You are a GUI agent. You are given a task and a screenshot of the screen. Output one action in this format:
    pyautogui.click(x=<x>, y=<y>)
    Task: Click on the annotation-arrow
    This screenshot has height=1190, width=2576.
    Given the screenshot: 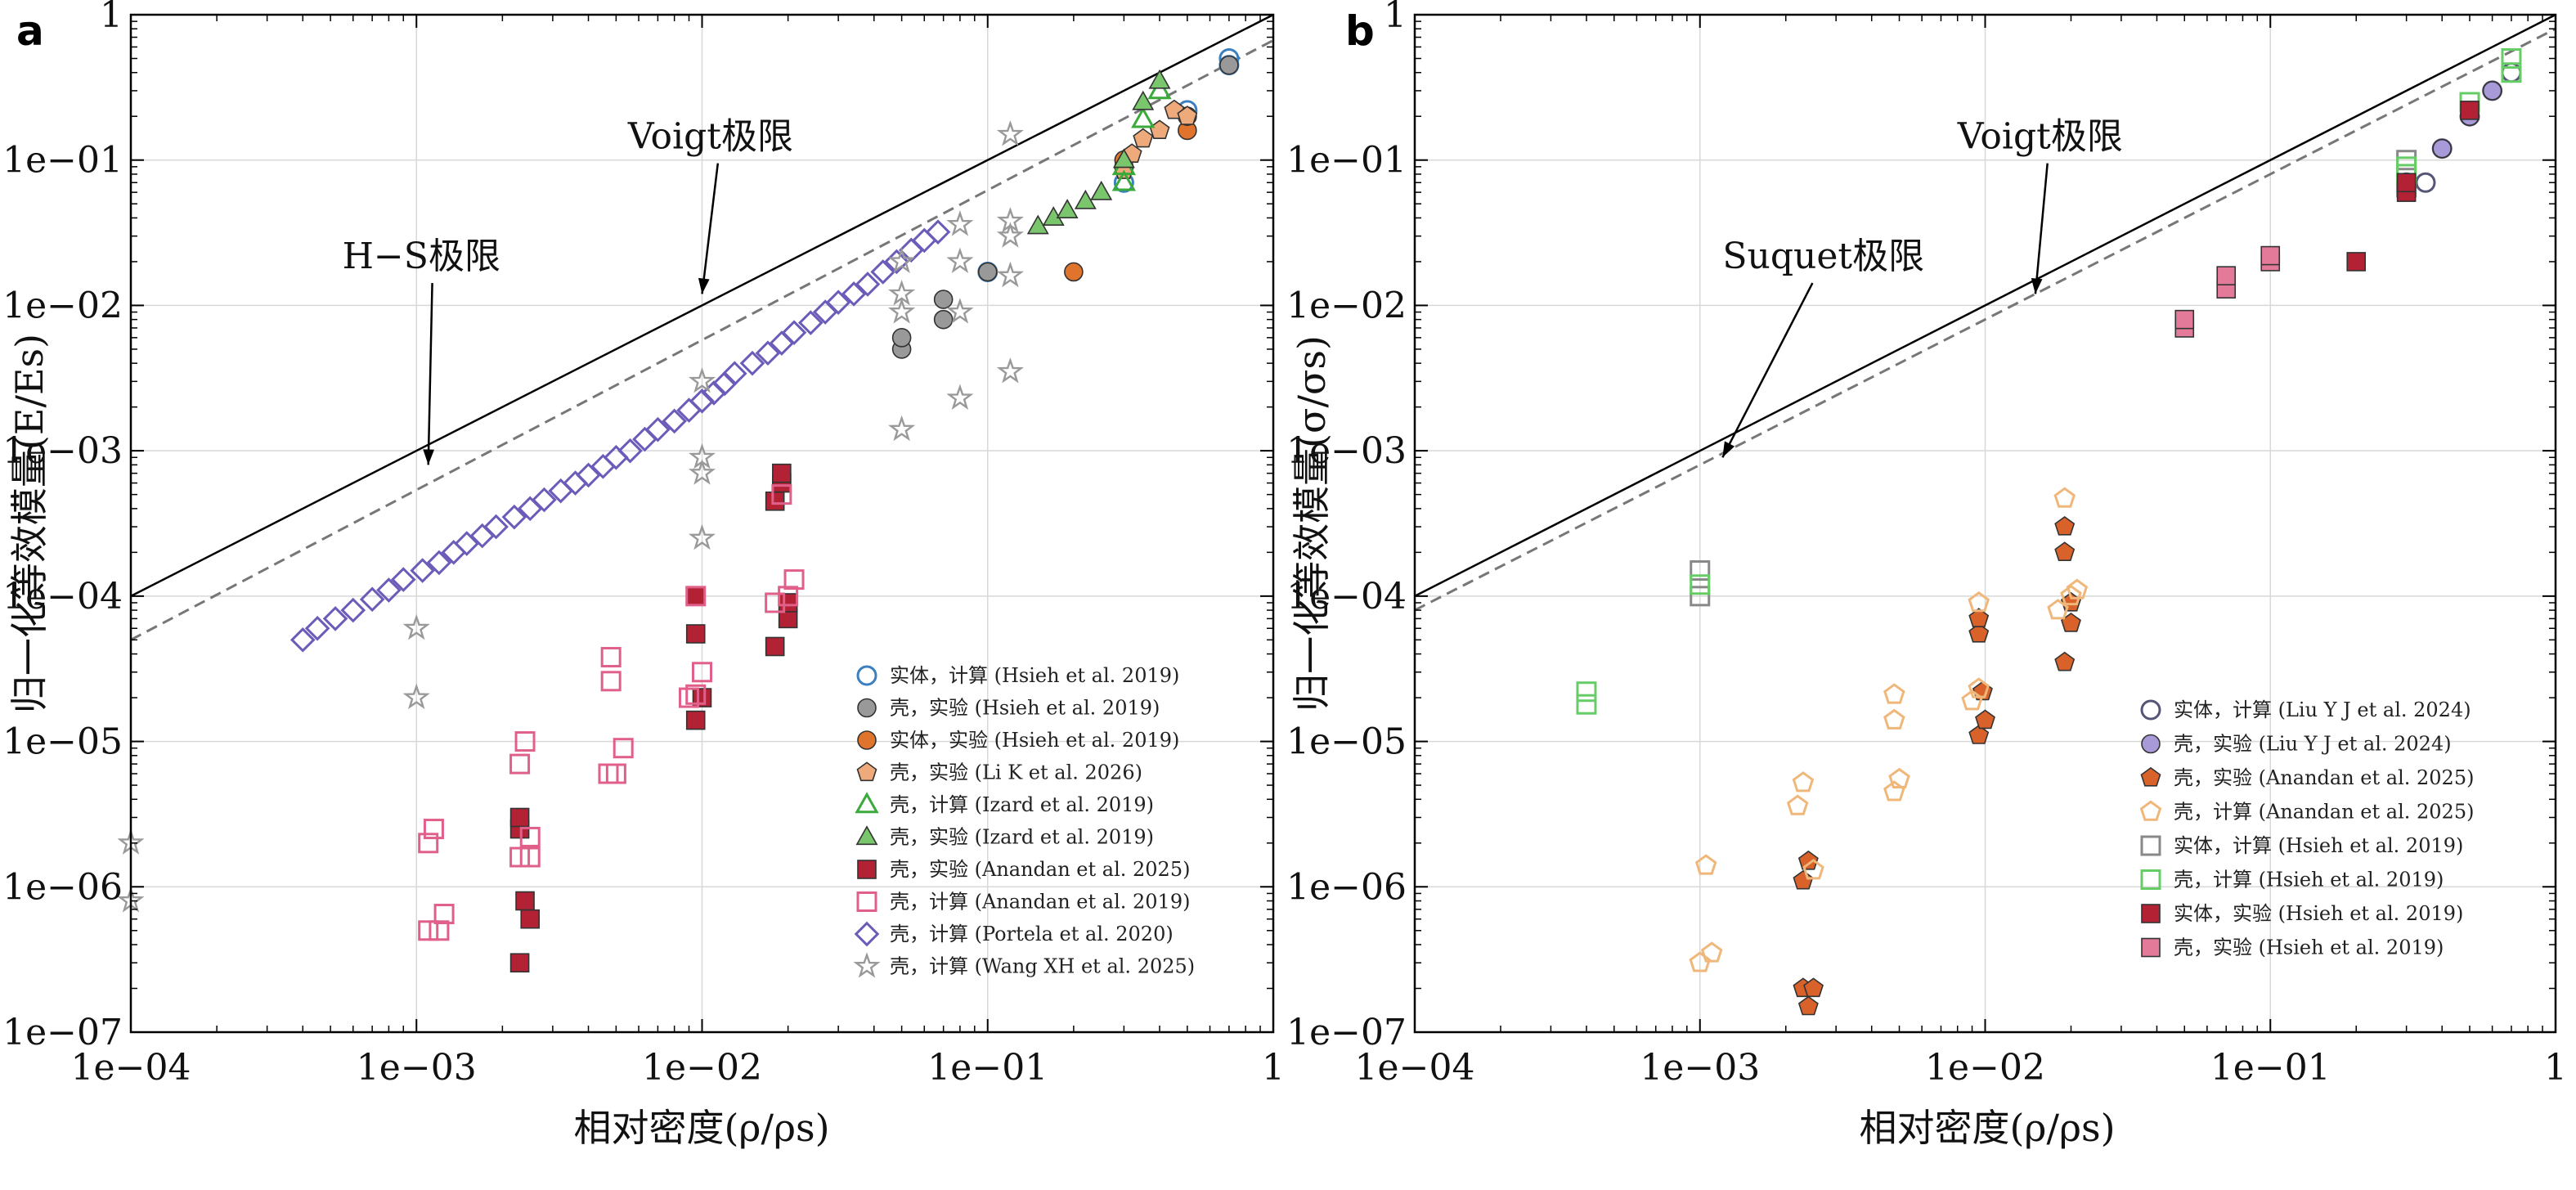 What is the action you would take?
    pyautogui.click(x=711, y=228)
    